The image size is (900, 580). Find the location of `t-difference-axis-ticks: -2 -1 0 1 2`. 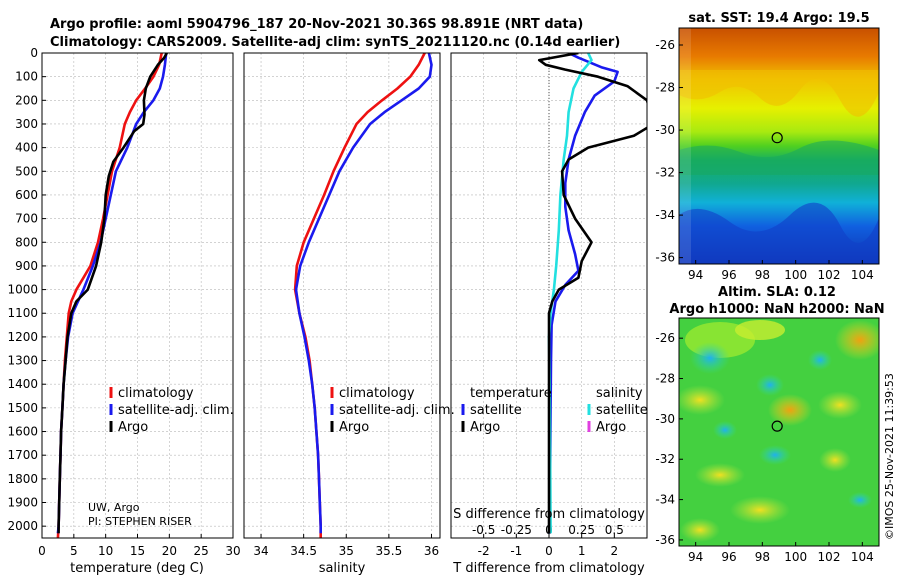

t-difference-axis-ticks: -2 -1 0 1 2 is located at coordinates (548, 546).